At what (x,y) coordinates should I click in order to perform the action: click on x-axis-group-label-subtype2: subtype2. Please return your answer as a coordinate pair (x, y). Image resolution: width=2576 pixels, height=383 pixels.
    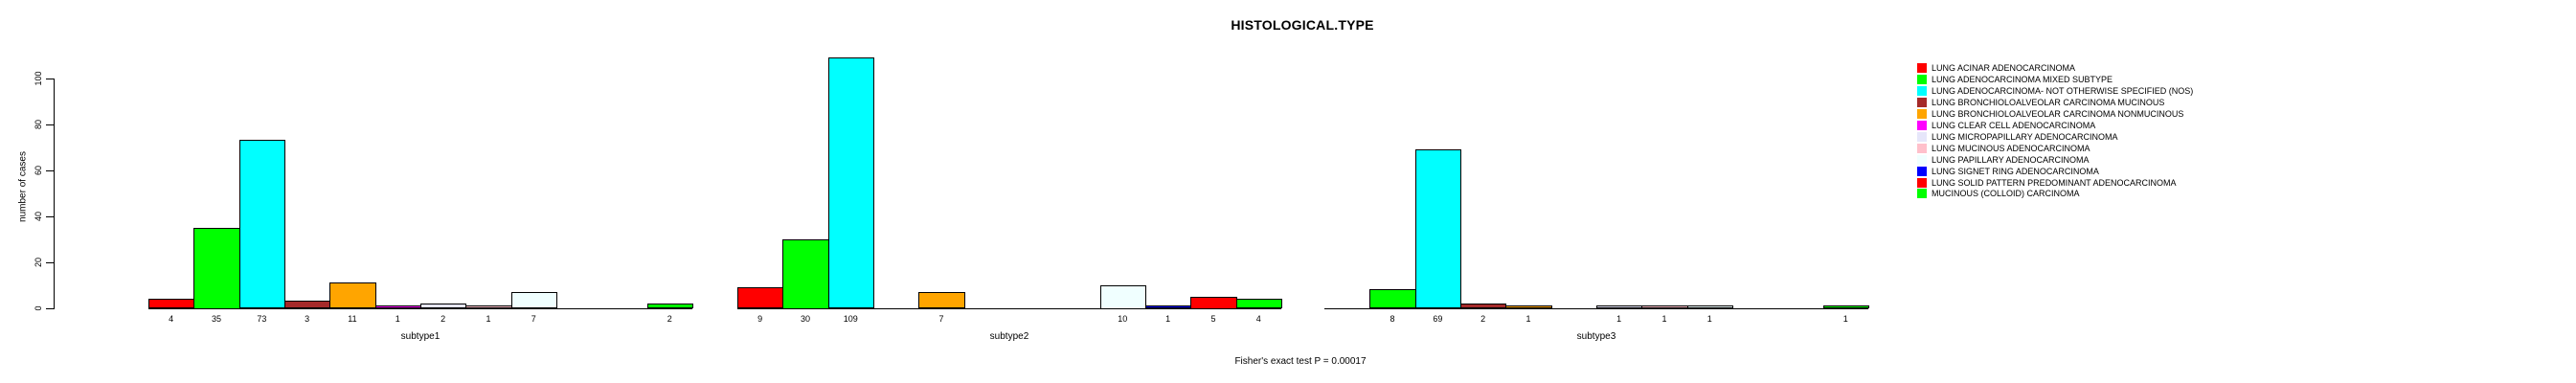
    Looking at the image, I should click on (1009, 337).